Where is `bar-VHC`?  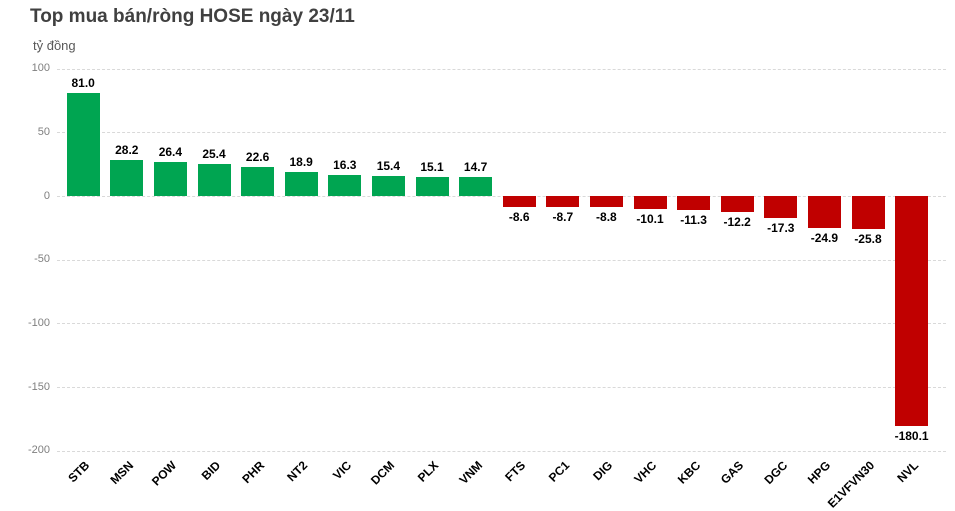 bar-VHC is located at coordinates (650, 202).